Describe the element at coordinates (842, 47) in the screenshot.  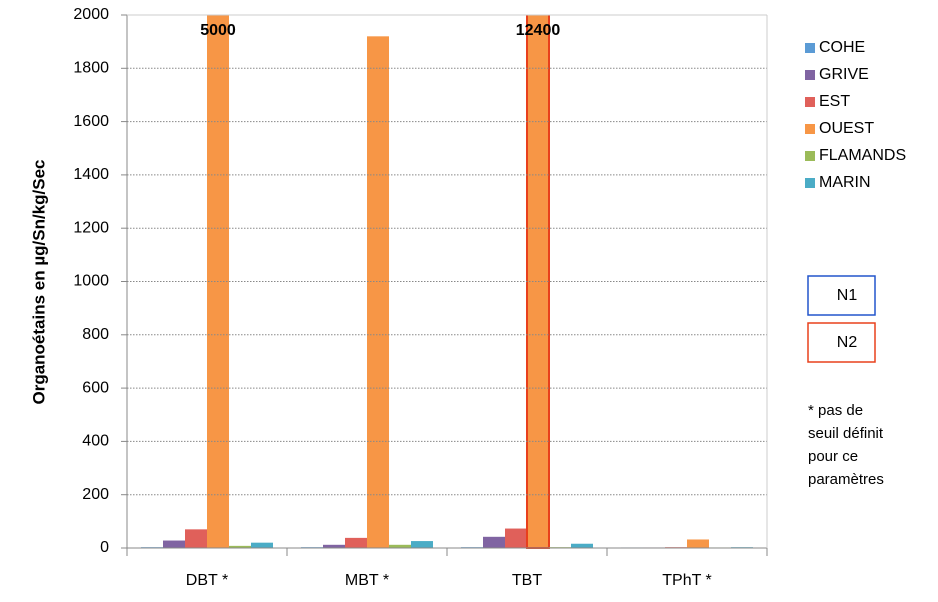
I see `legend-label: COHE` at that location.